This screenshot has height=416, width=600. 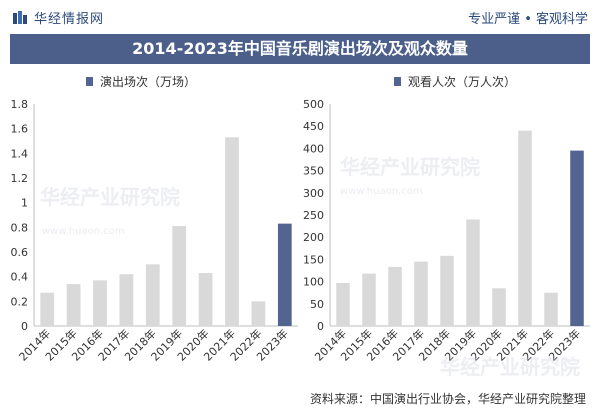 What do you see at coordinates (528, 19) in the screenshot?
I see `slogan: 专业严谨 • 客观科学` at bounding box center [528, 19].